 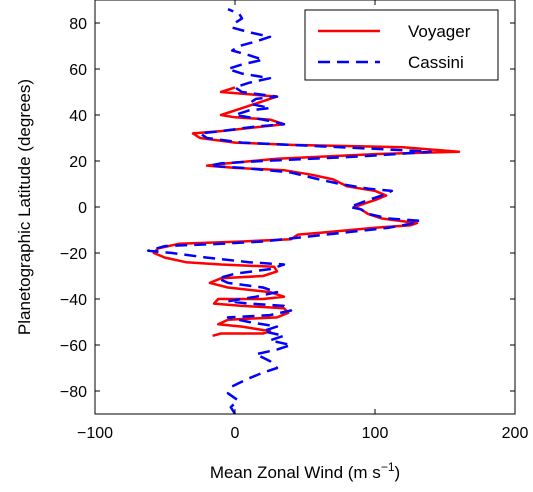 I want to click on legend-label-cassini: Cassini, so click(x=436, y=62).